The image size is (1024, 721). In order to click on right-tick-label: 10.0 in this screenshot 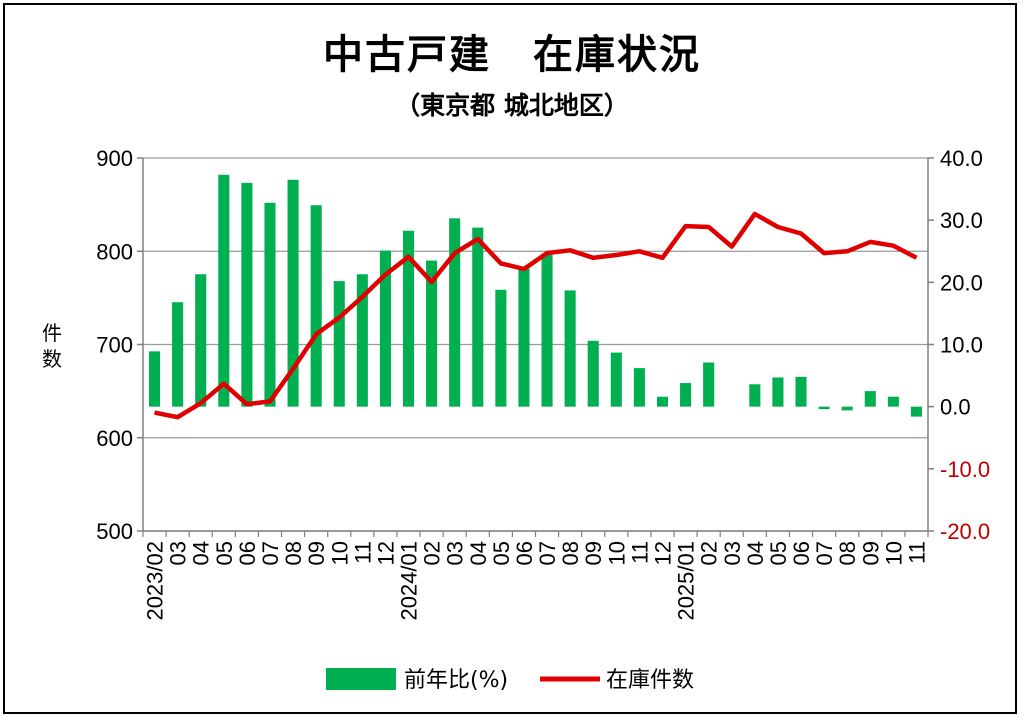, I will do `click(961, 345)`.